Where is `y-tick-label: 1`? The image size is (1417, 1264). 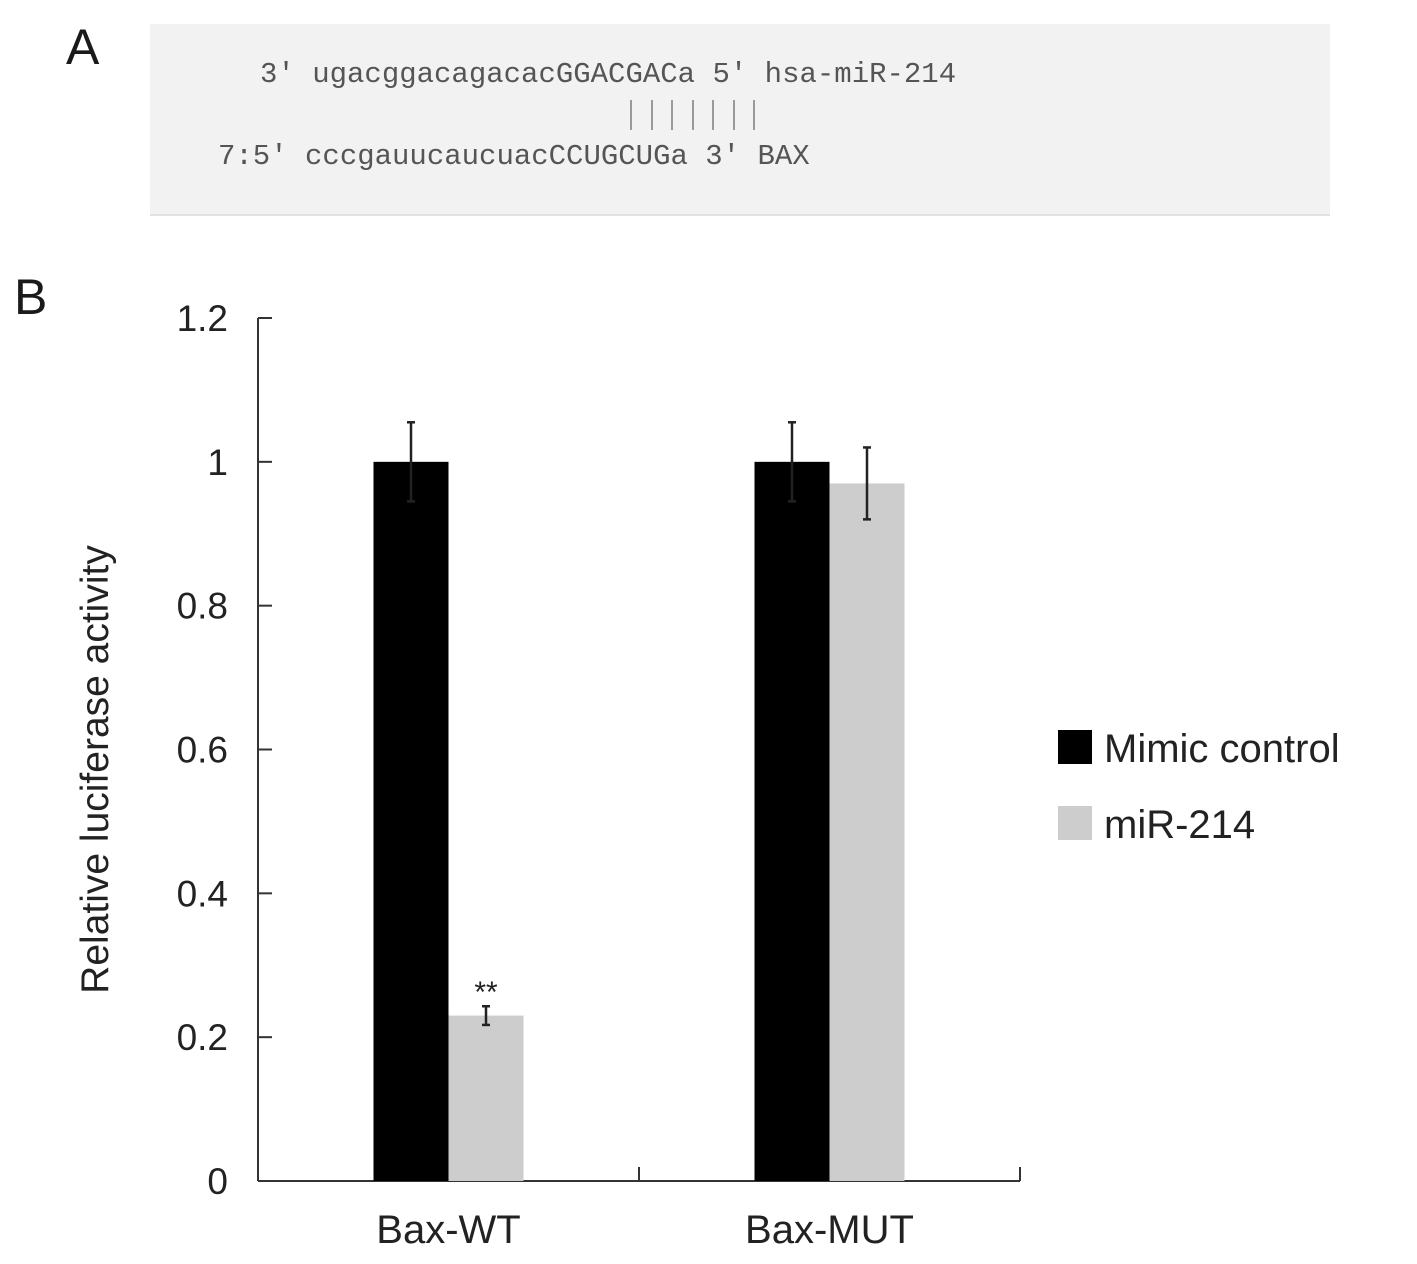
y-tick-label: 1 is located at coordinates (217, 462).